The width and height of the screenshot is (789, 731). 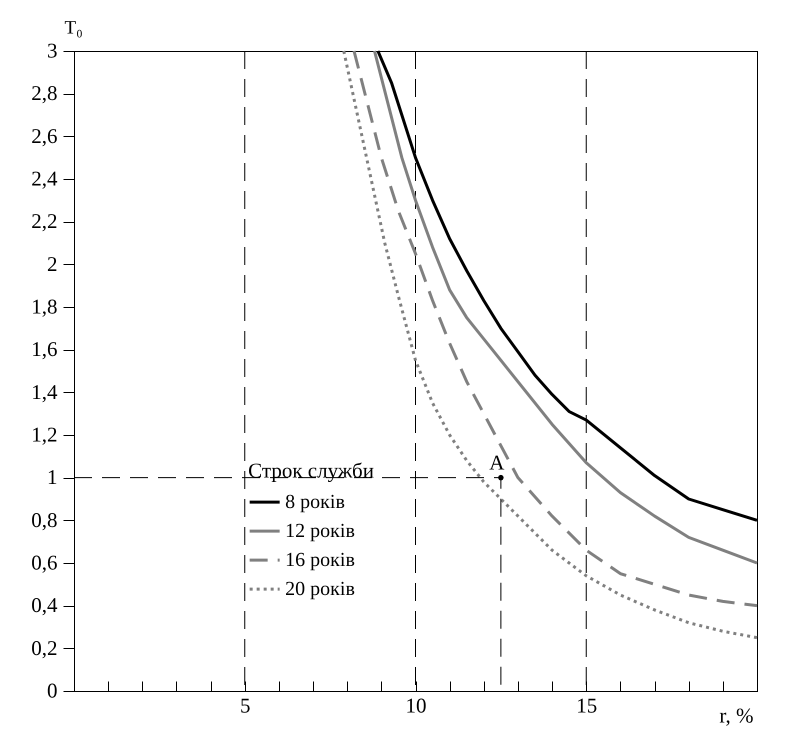 What do you see at coordinates (587, 706) in the screenshot?
I see `x-tick-label: 15` at bounding box center [587, 706].